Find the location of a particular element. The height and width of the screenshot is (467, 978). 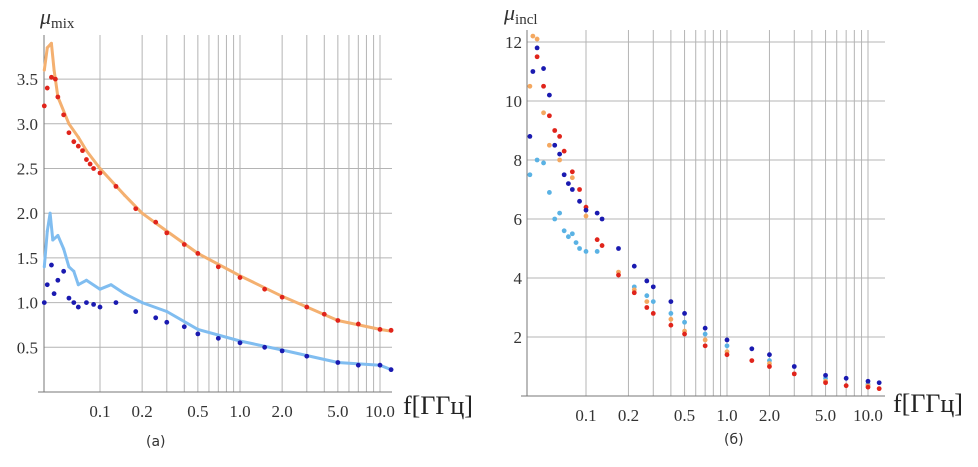

y-axis-label: μincl is located at coordinates (520, 14).